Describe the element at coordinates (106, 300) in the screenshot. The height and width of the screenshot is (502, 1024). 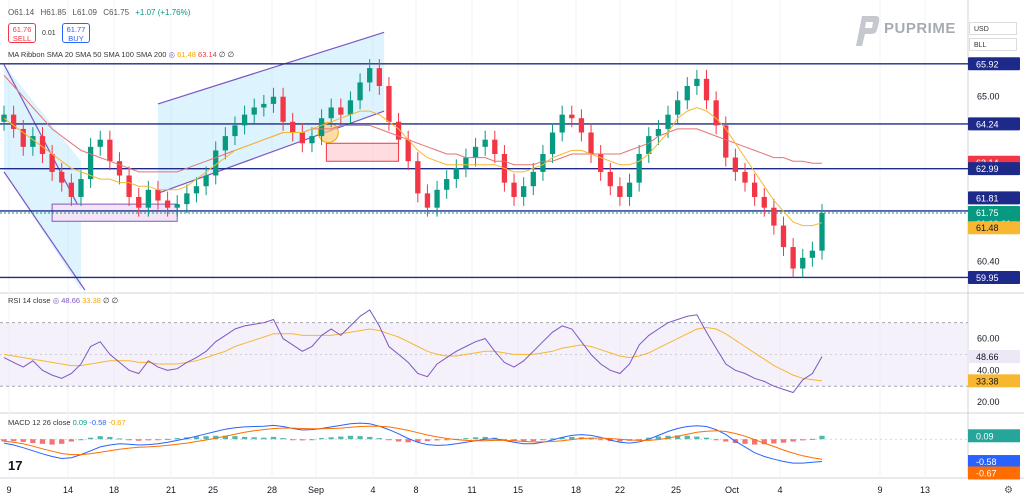
I see `rsi-extra-1: ∅` at that location.